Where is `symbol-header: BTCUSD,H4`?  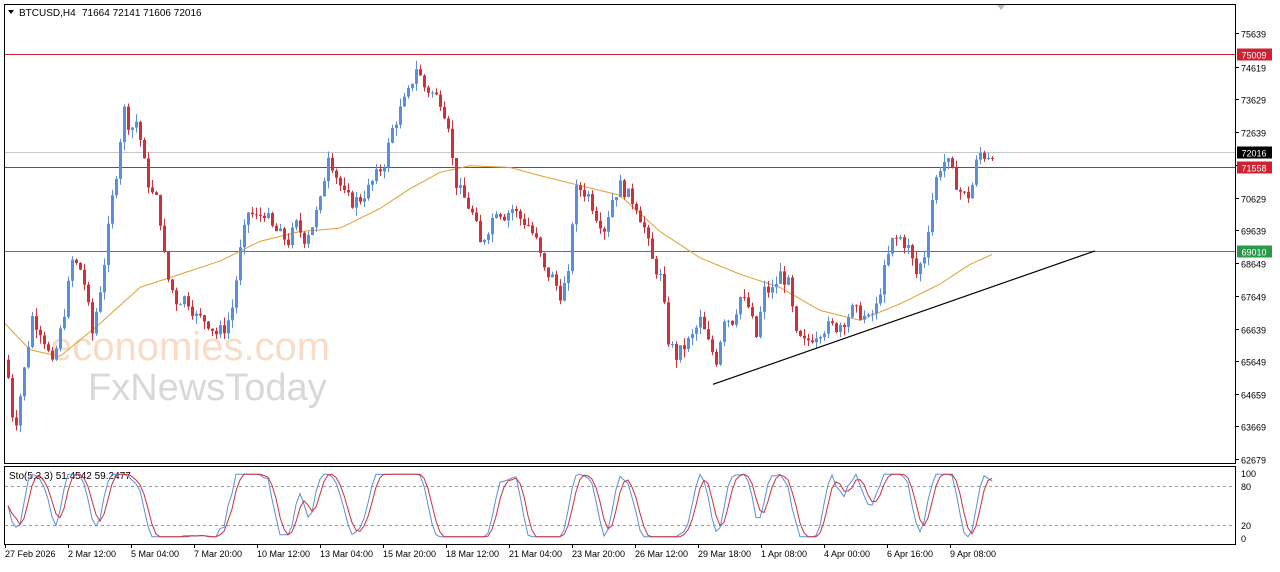
symbol-header: BTCUSD,H4 is located at coordinates (47, 13).